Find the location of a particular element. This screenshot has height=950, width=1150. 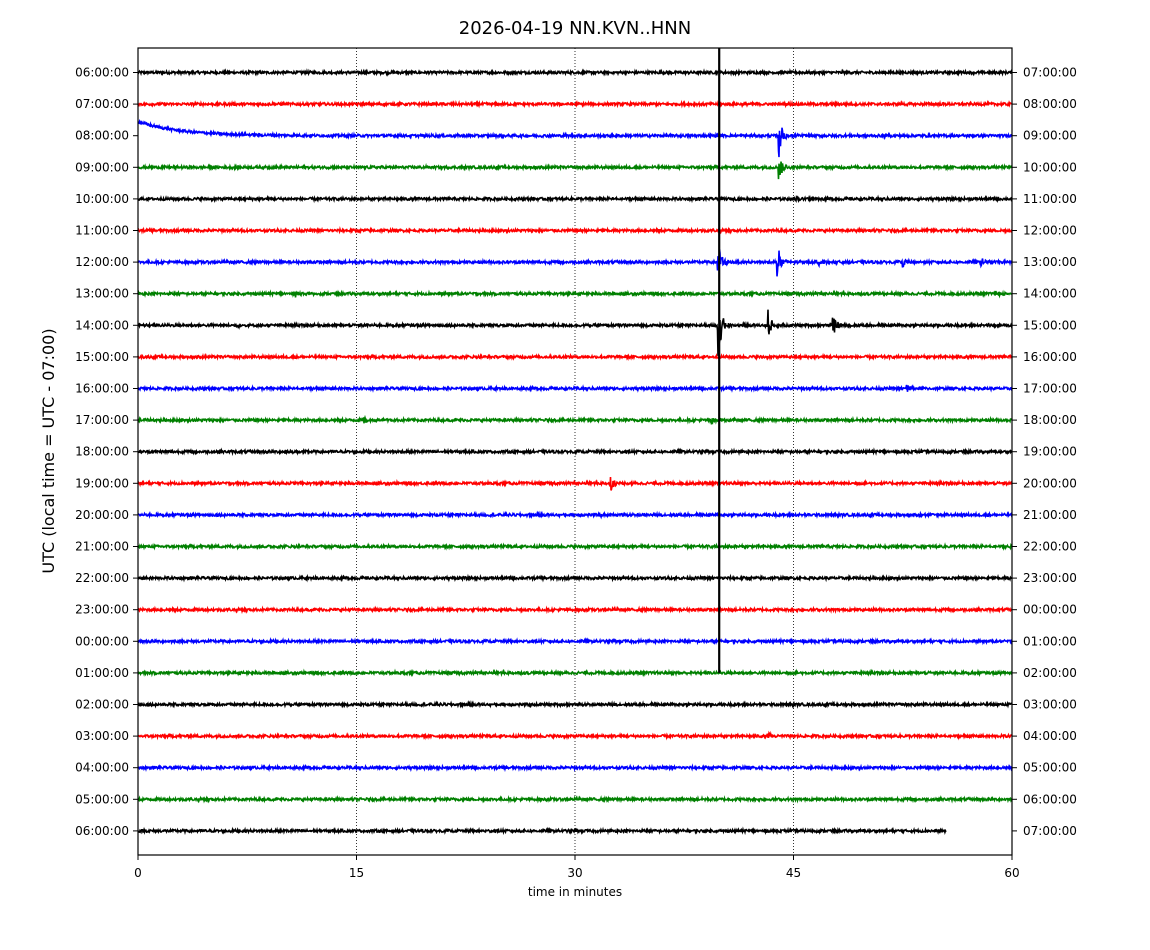

right-tick-label: 12:00:00 is located at coordinates (1050, 231).